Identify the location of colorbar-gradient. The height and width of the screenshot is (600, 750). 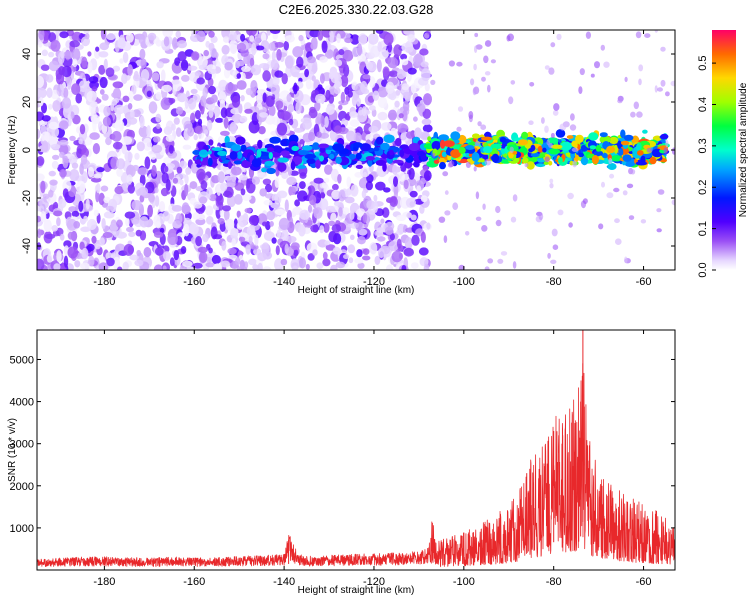
(724, 150).